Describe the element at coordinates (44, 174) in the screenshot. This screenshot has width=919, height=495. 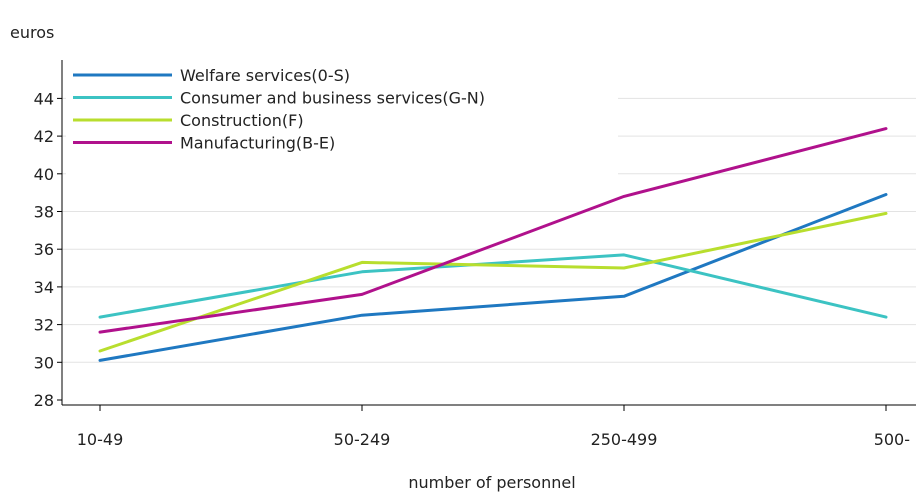
I see `y-tick-label: 40` at that location.